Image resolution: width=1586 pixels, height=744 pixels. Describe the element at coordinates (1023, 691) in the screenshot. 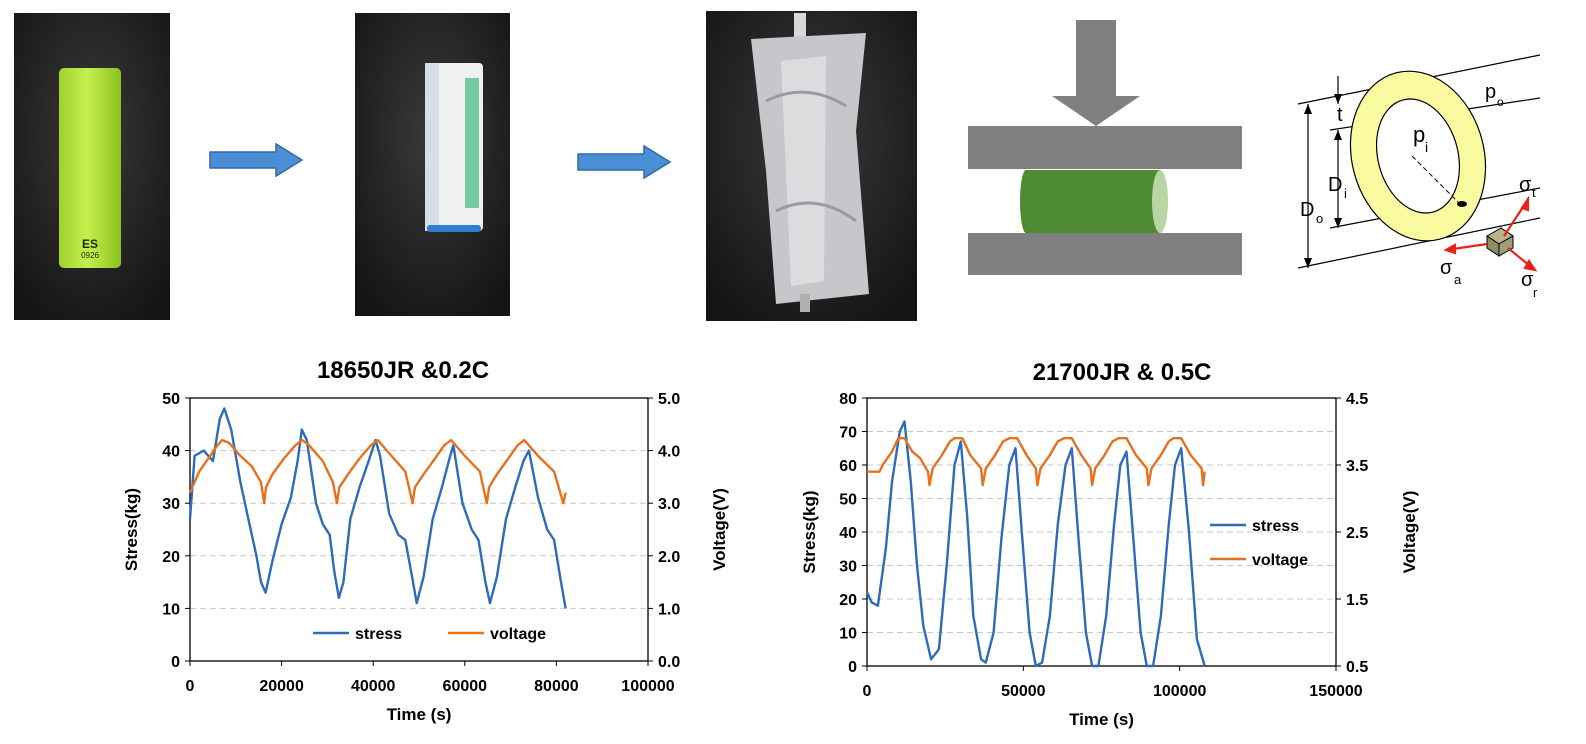

I see `x-tick-label: 50000` at that location.